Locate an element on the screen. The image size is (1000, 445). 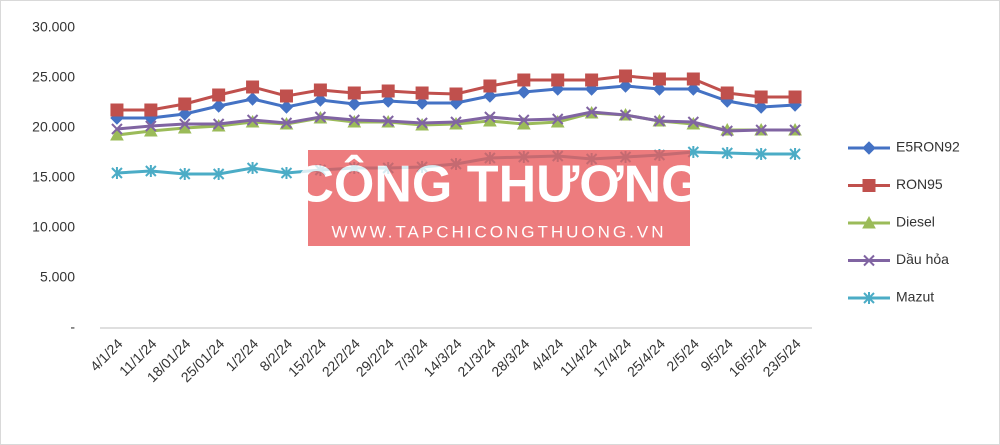
y-tick-label: 20.000 is located at coordinates (53, 127).